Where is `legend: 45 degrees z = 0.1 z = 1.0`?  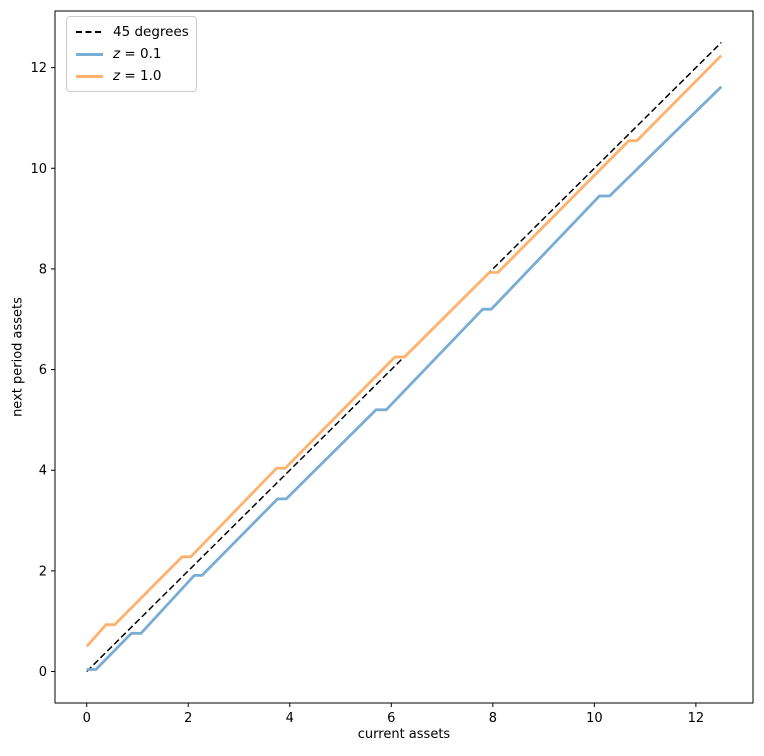
legend: 45 degrees z = 0.1 z = 1.0 is located at coordinates (131, 54).